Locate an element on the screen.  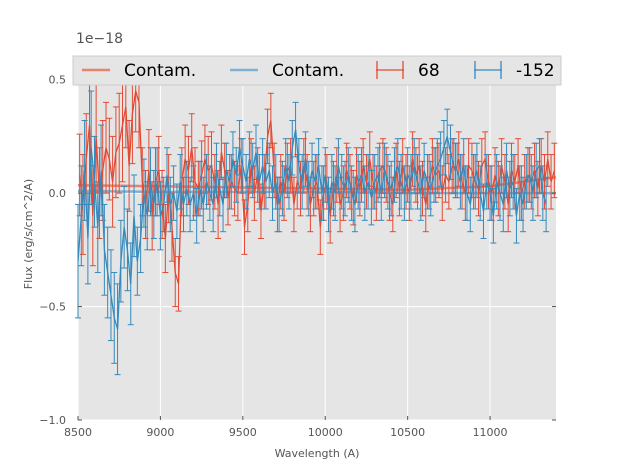
legend: Contam. Contam. 68 -152 is located at coordinates (317, 70).